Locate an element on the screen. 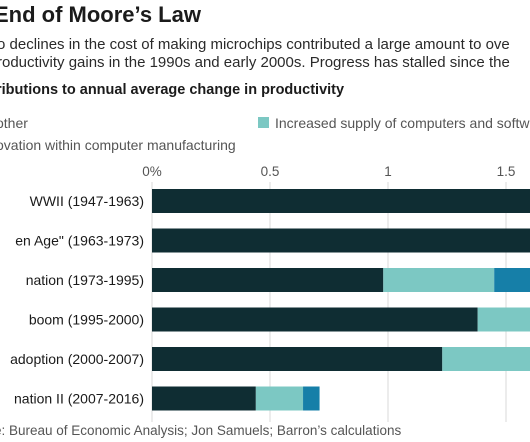  category-label: boom (1995-2000) is located at coordinates (86, 320).